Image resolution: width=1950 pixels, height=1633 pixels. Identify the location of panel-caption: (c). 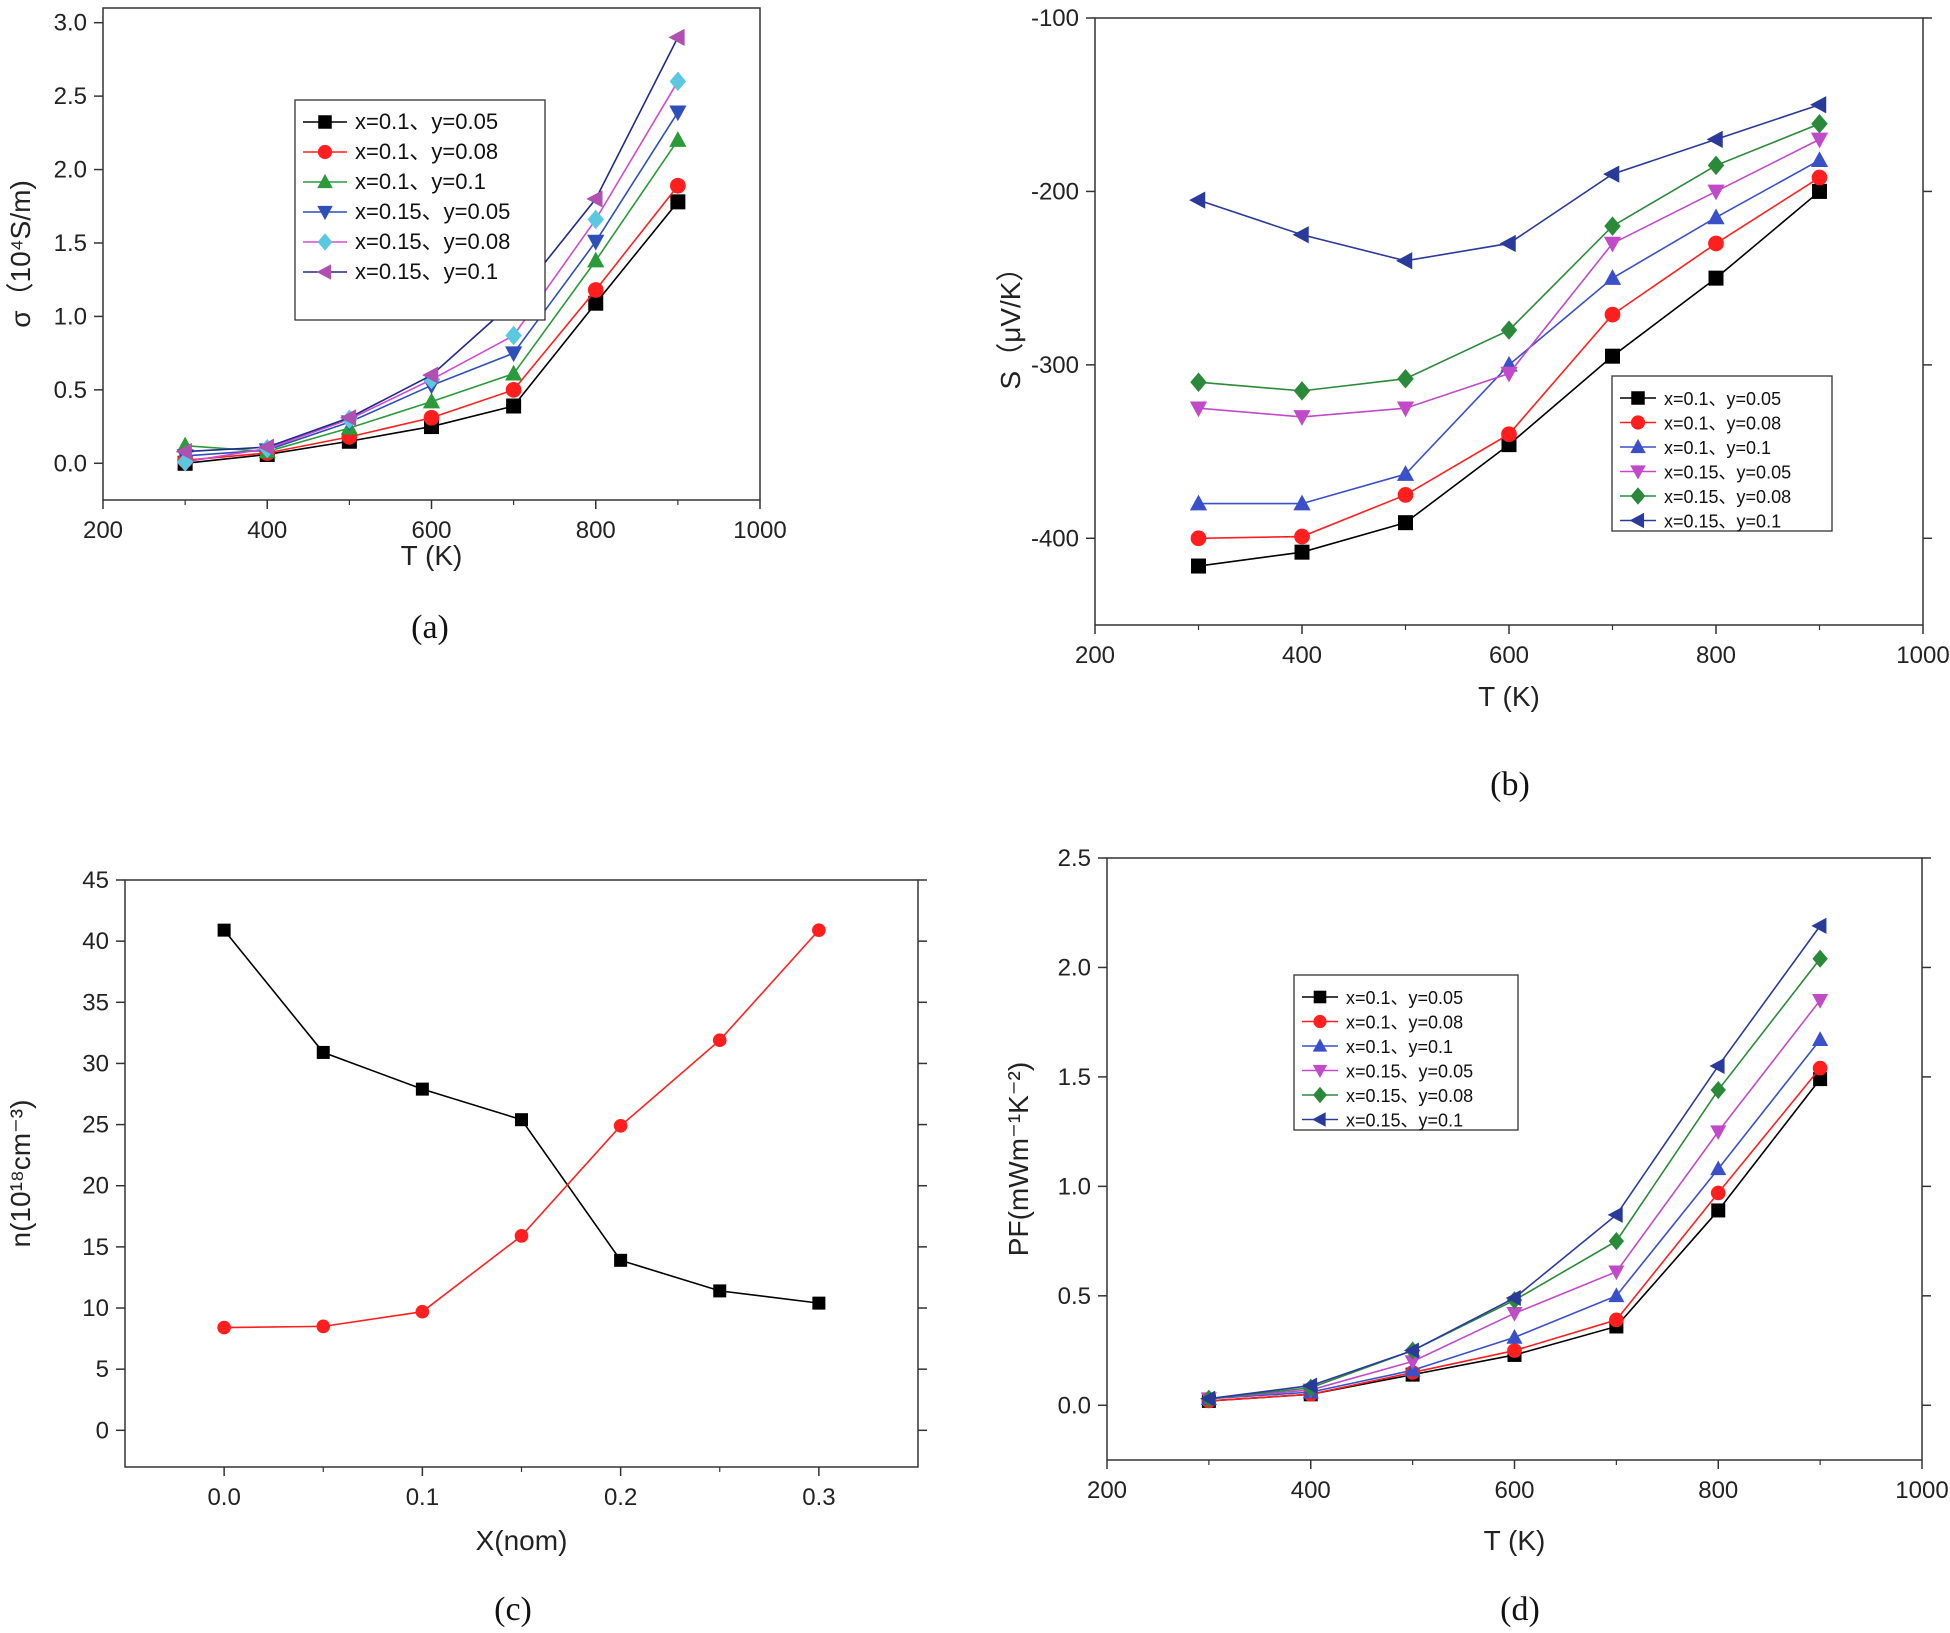
(513, 1609).